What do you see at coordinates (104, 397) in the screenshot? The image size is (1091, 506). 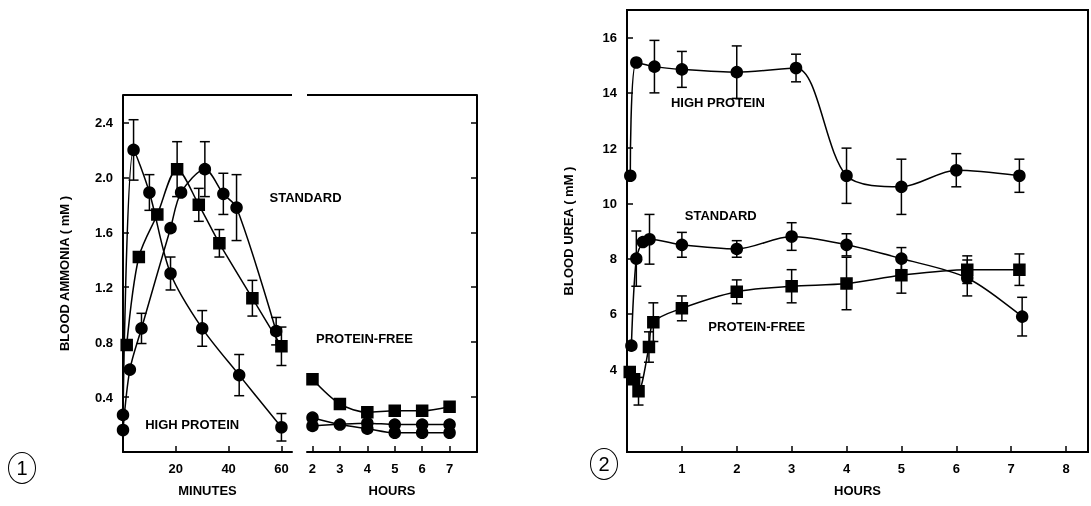 I see `y-tick-label: 0.4` at bounding box center [104, 397].